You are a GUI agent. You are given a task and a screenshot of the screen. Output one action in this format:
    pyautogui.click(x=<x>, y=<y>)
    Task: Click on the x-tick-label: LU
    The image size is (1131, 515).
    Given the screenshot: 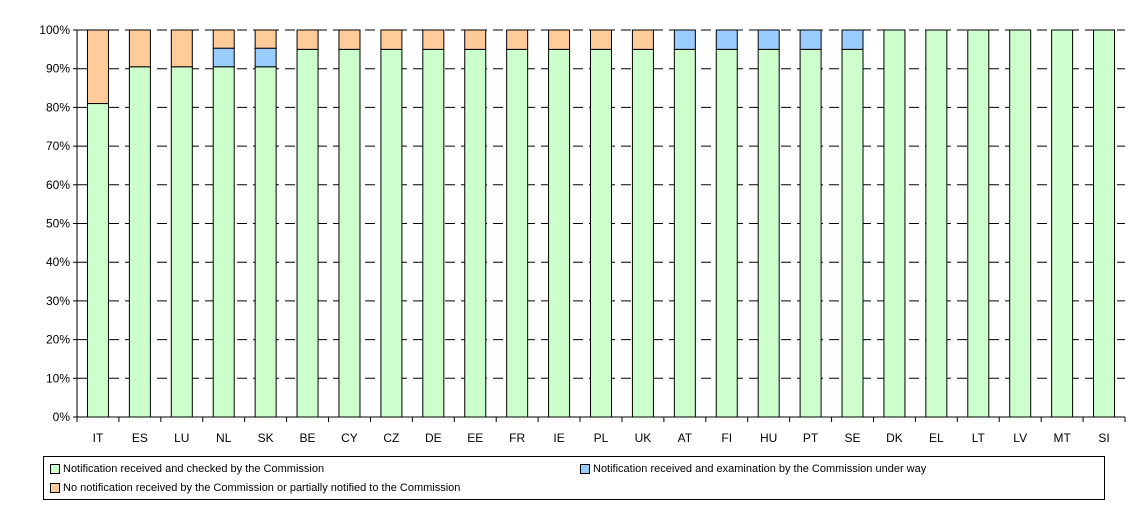 What is the action you would take?
    pyautogui.click(x=181, y=438)
    